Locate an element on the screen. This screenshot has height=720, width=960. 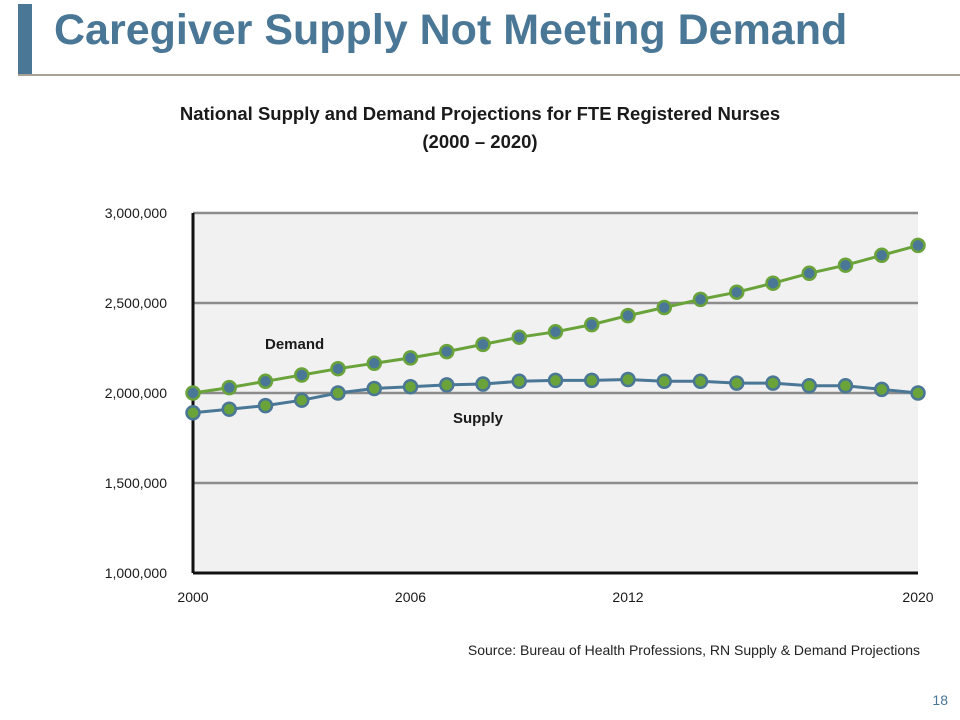
x-tick-label: 2006 is located at coordinates (410, 597).